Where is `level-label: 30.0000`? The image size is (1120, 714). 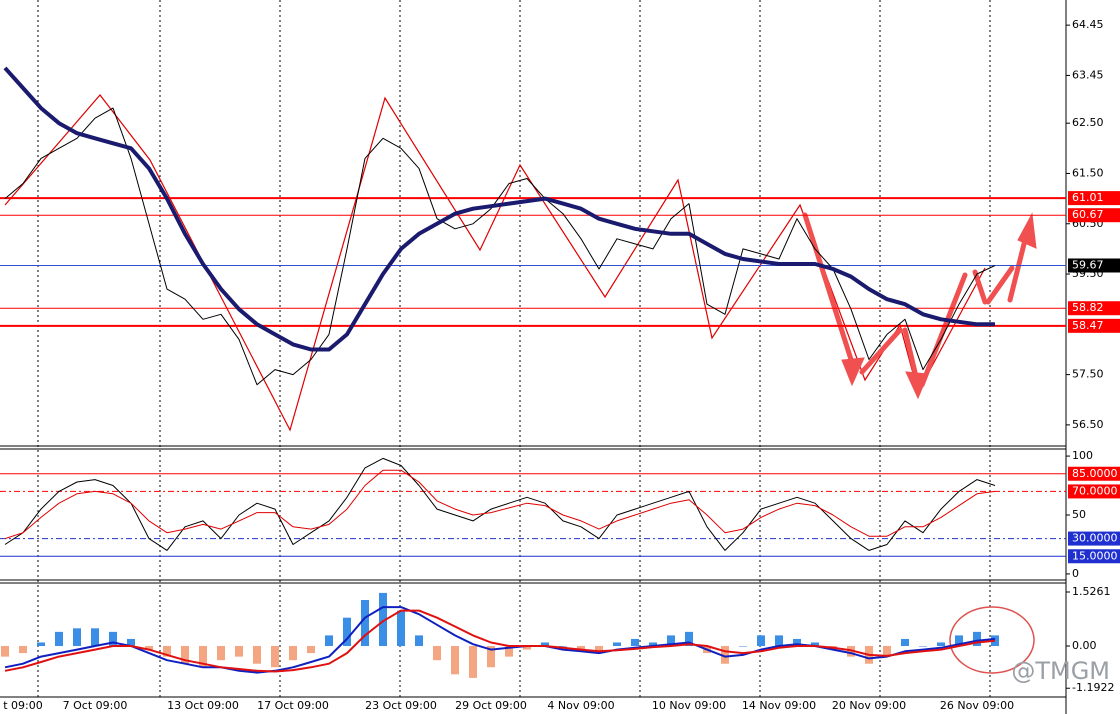 level-label: 30.0000 is located at coordinates (1095, 538).